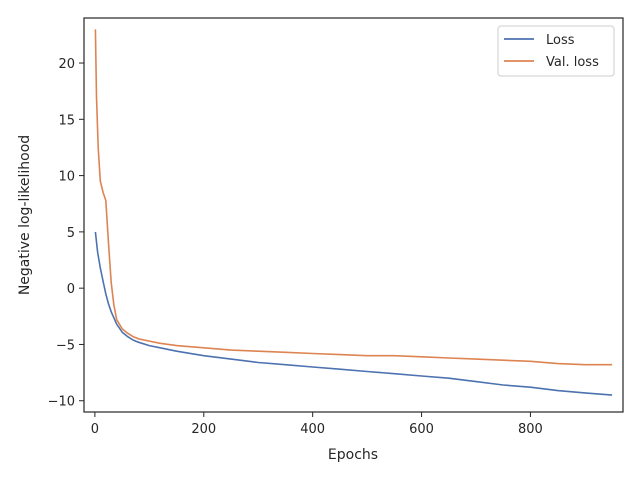  What do you see at coordinates (203, 429) in the screenshot?
I see `x-tick-label: 200` at bounding box center [203, 429].